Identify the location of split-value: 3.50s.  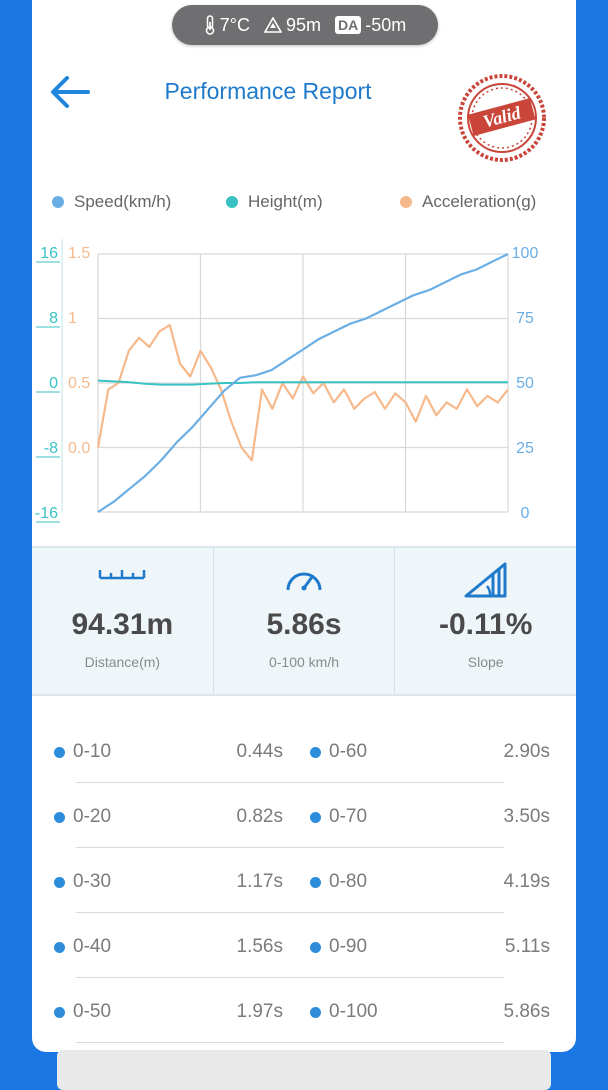
(526, 816).